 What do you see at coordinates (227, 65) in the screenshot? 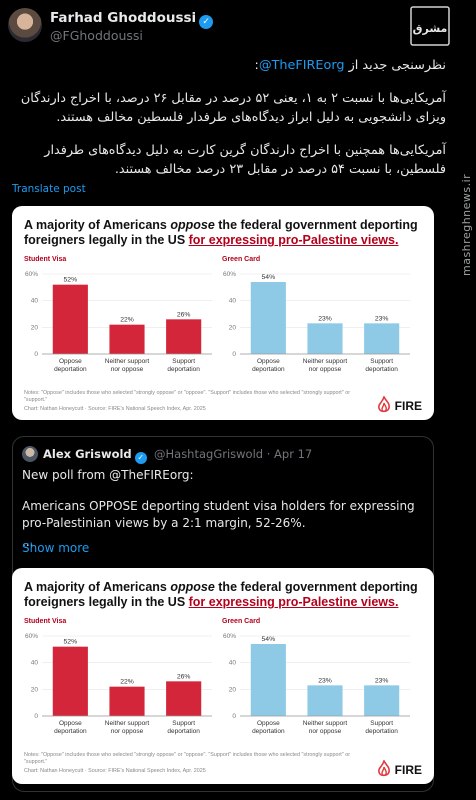
I see `tweet-line-1: نظرسنجی جدید از @TheFIREorg:` at bounding box center [227, 65].